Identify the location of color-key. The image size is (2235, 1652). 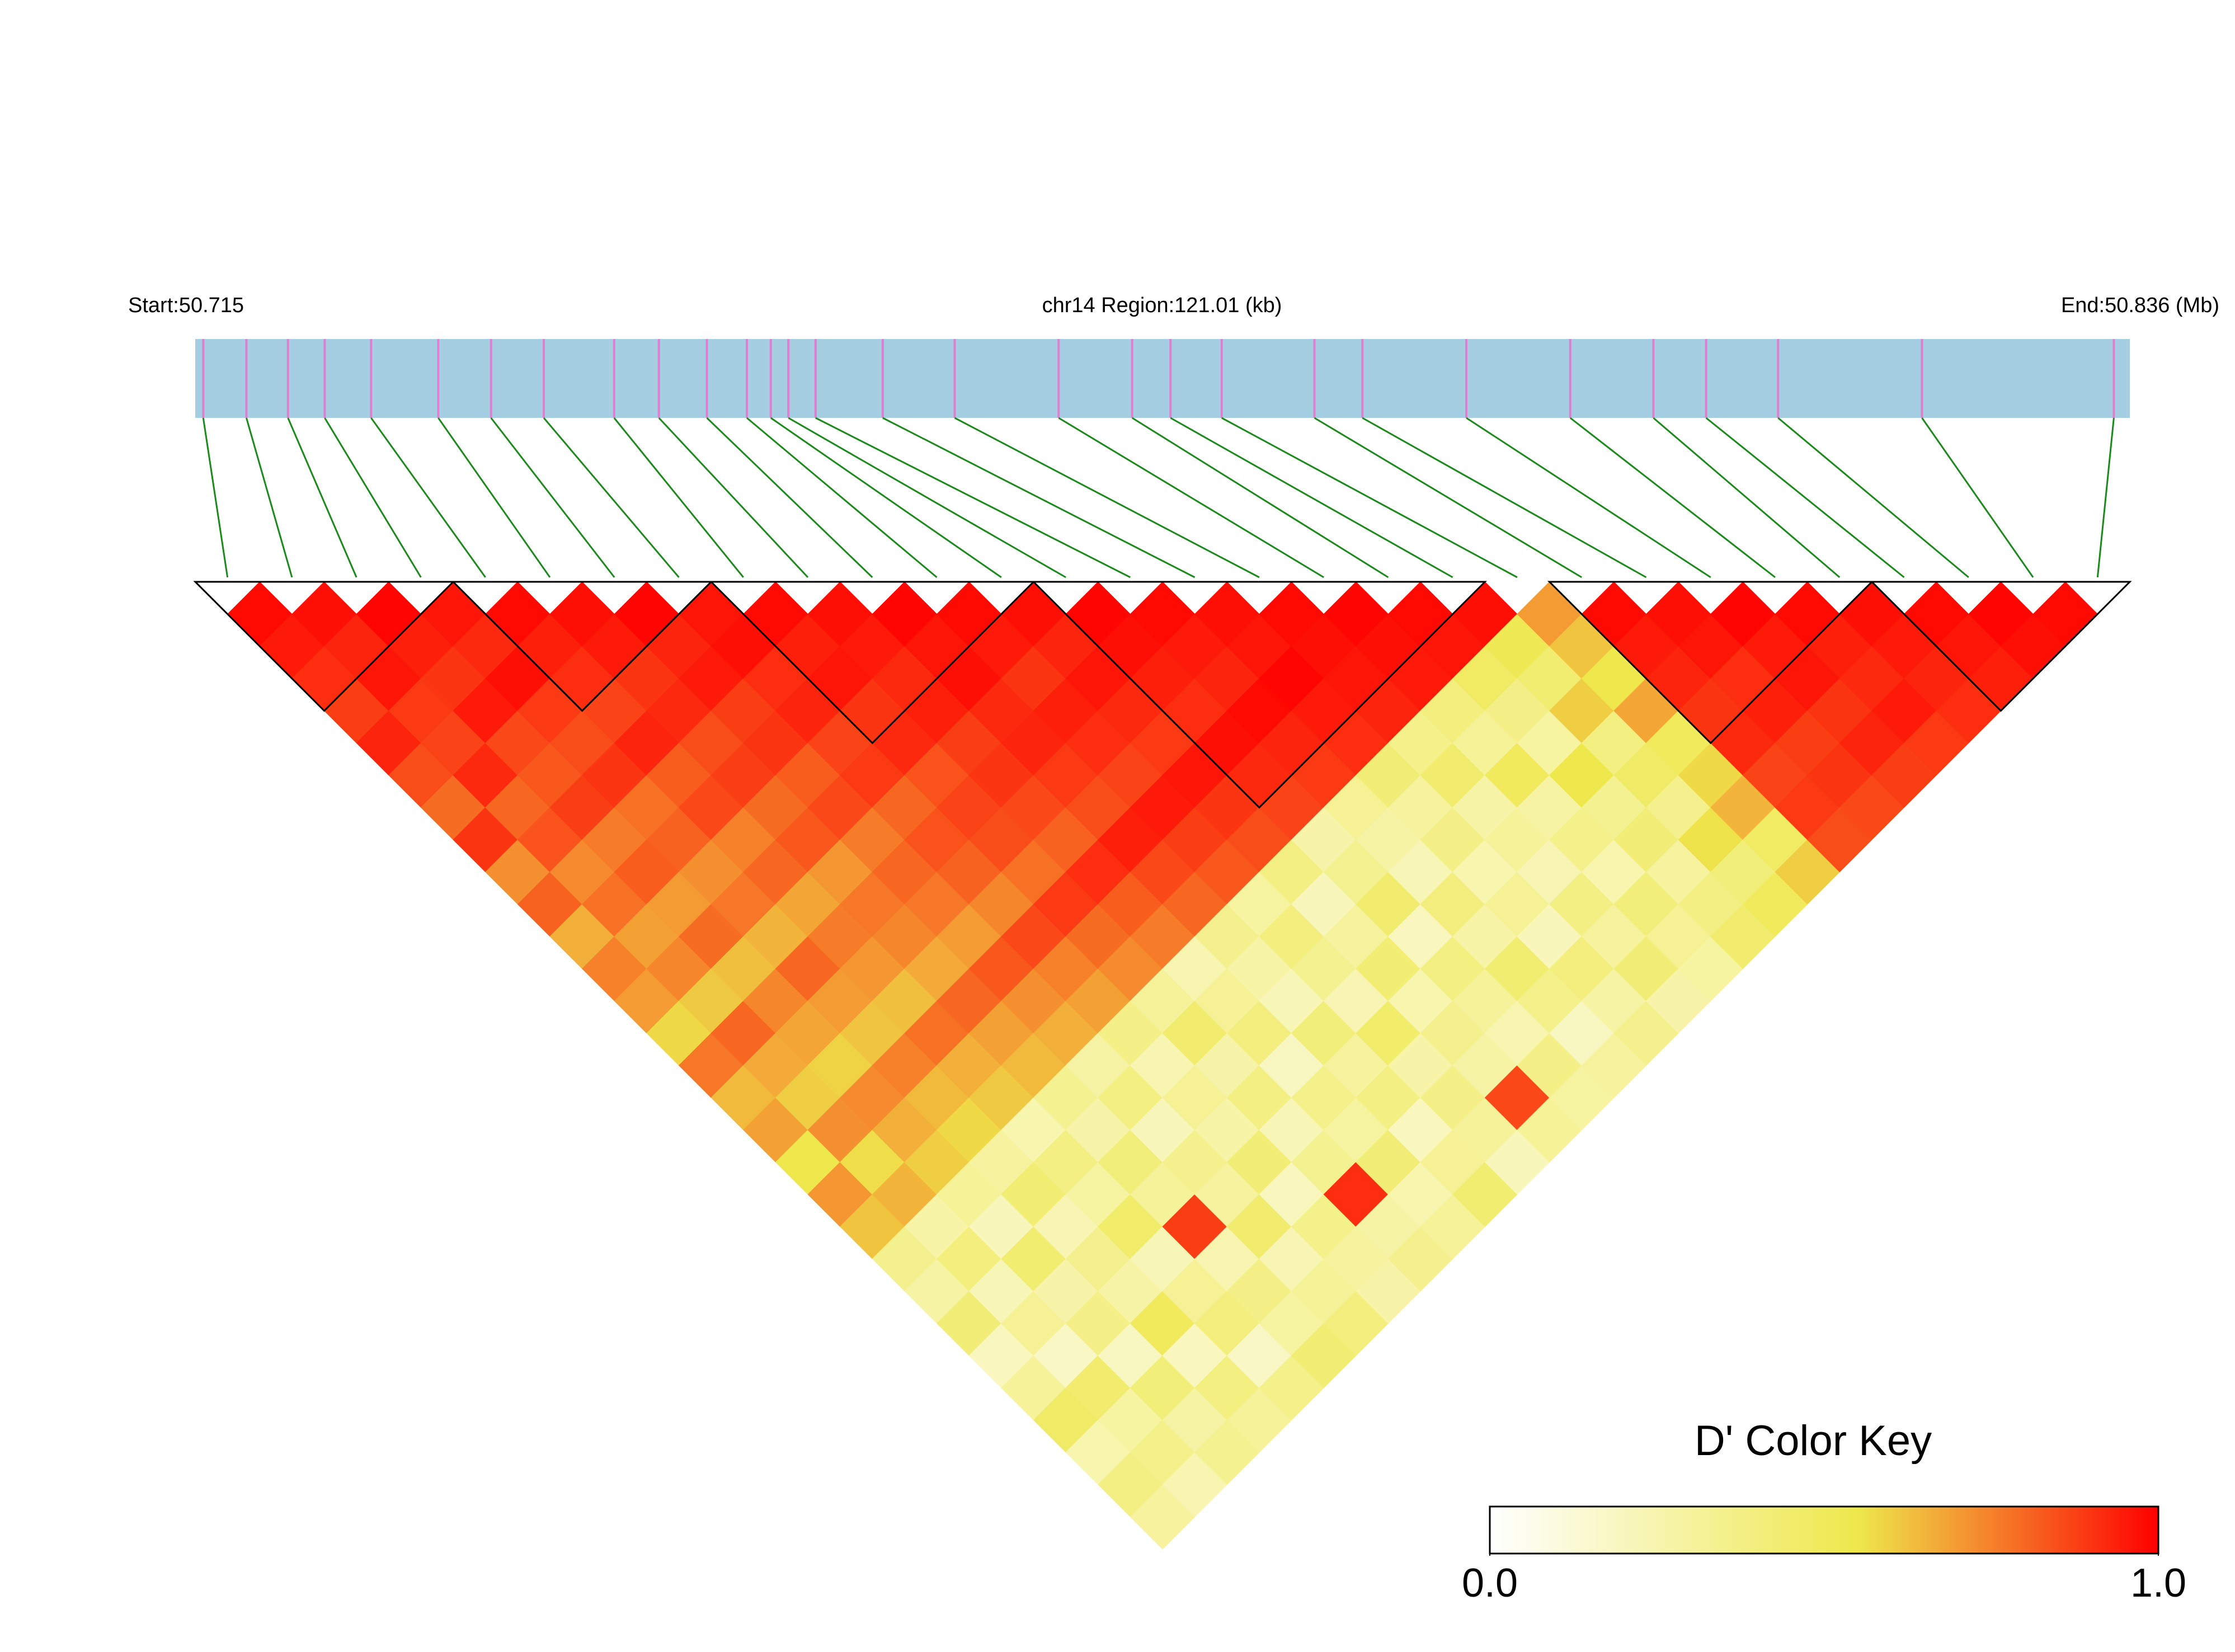
(1824, 1530).